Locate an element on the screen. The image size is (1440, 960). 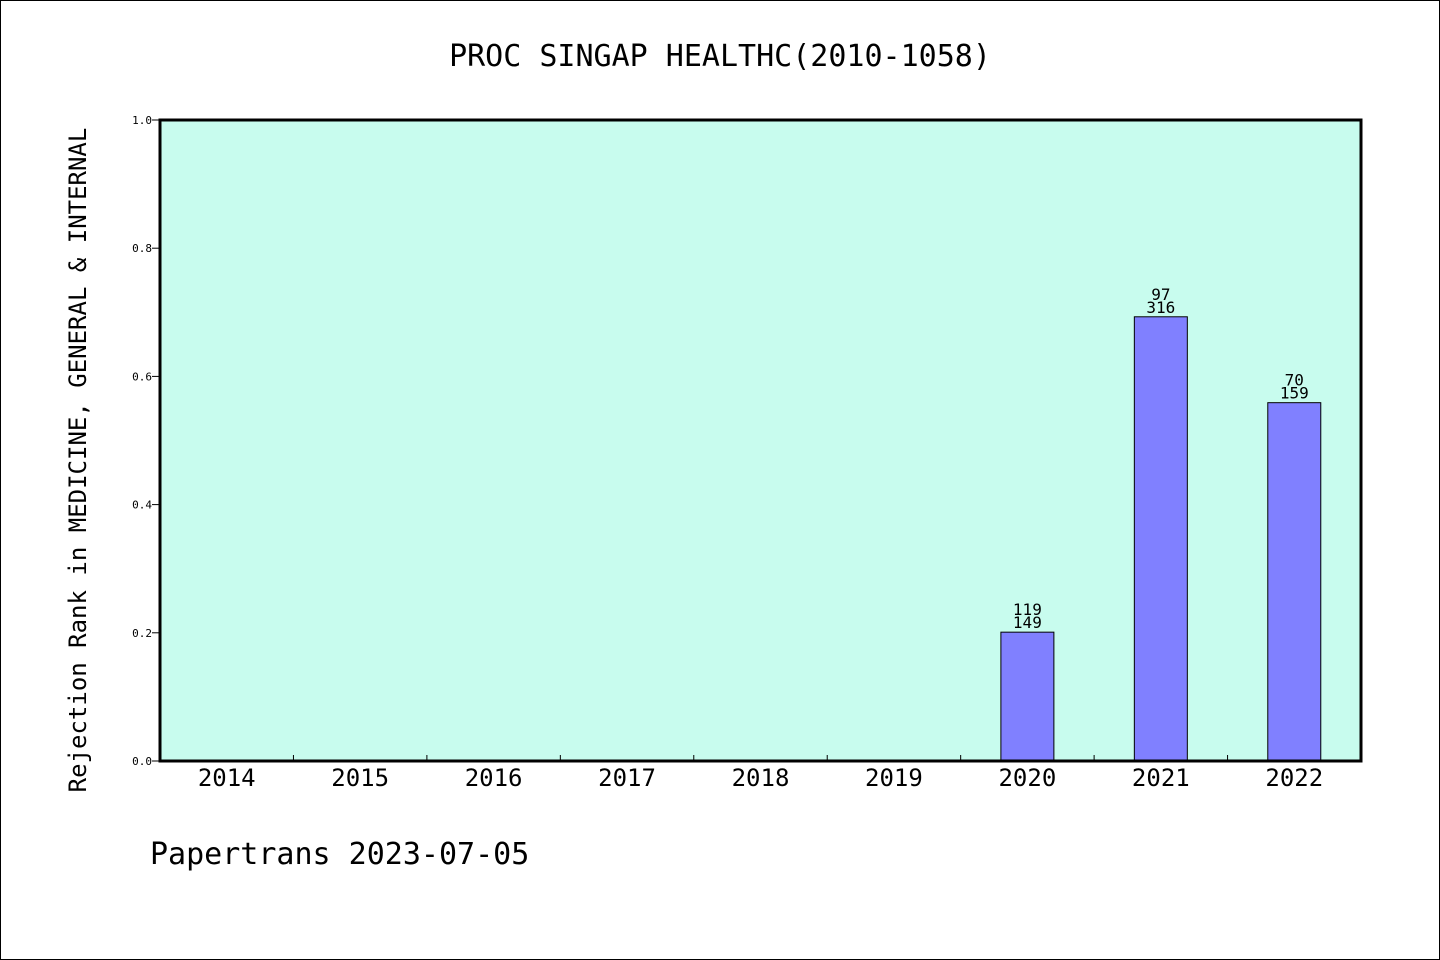
x-tick-label: 2014 is located at coordinates (227, 778).